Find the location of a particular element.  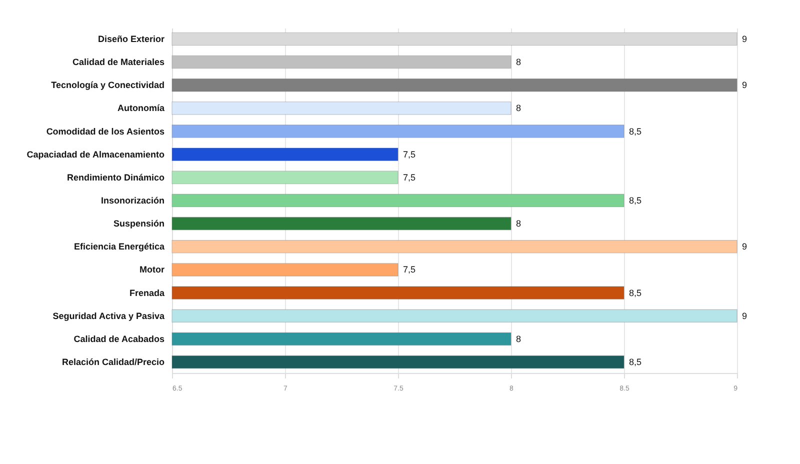

y-tick-label: Calidad de Acabados is located at coordinates (119, 339).